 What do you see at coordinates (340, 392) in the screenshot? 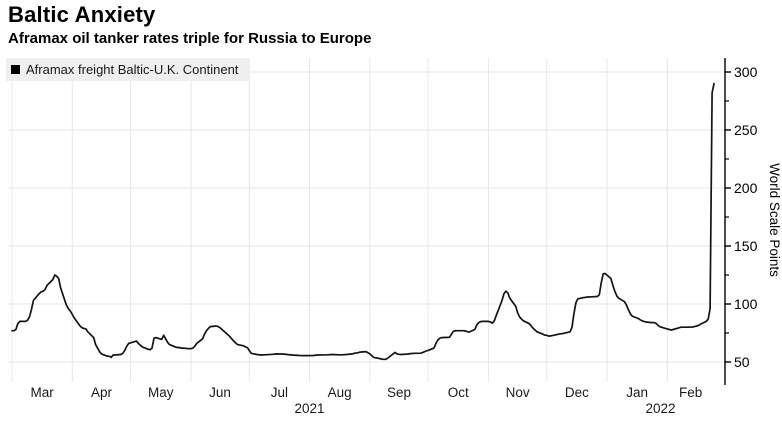
I see `x-tick-label: Aug` at bounding box center [340, 392].